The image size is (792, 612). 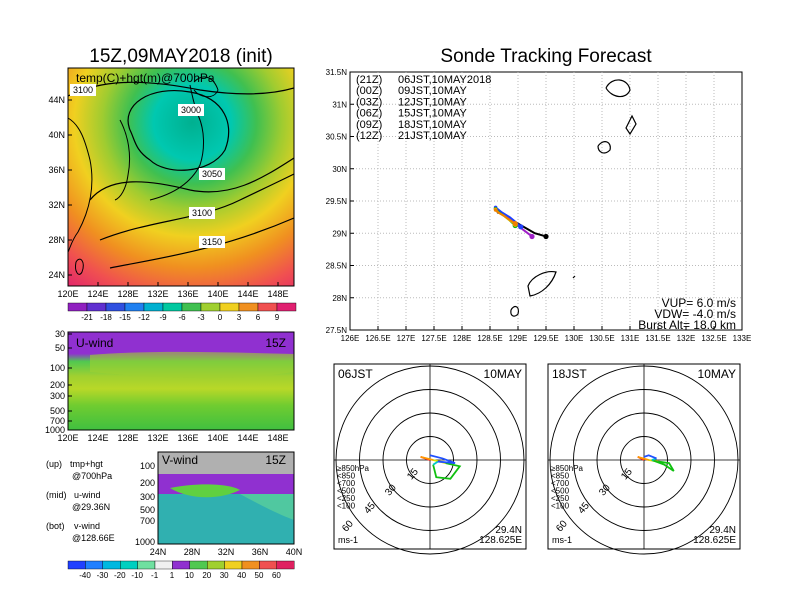 What do you see at coordinates (241, 575) in the screenshot?
I see `colorbar-label: 40` at bounding box center [241, 575].